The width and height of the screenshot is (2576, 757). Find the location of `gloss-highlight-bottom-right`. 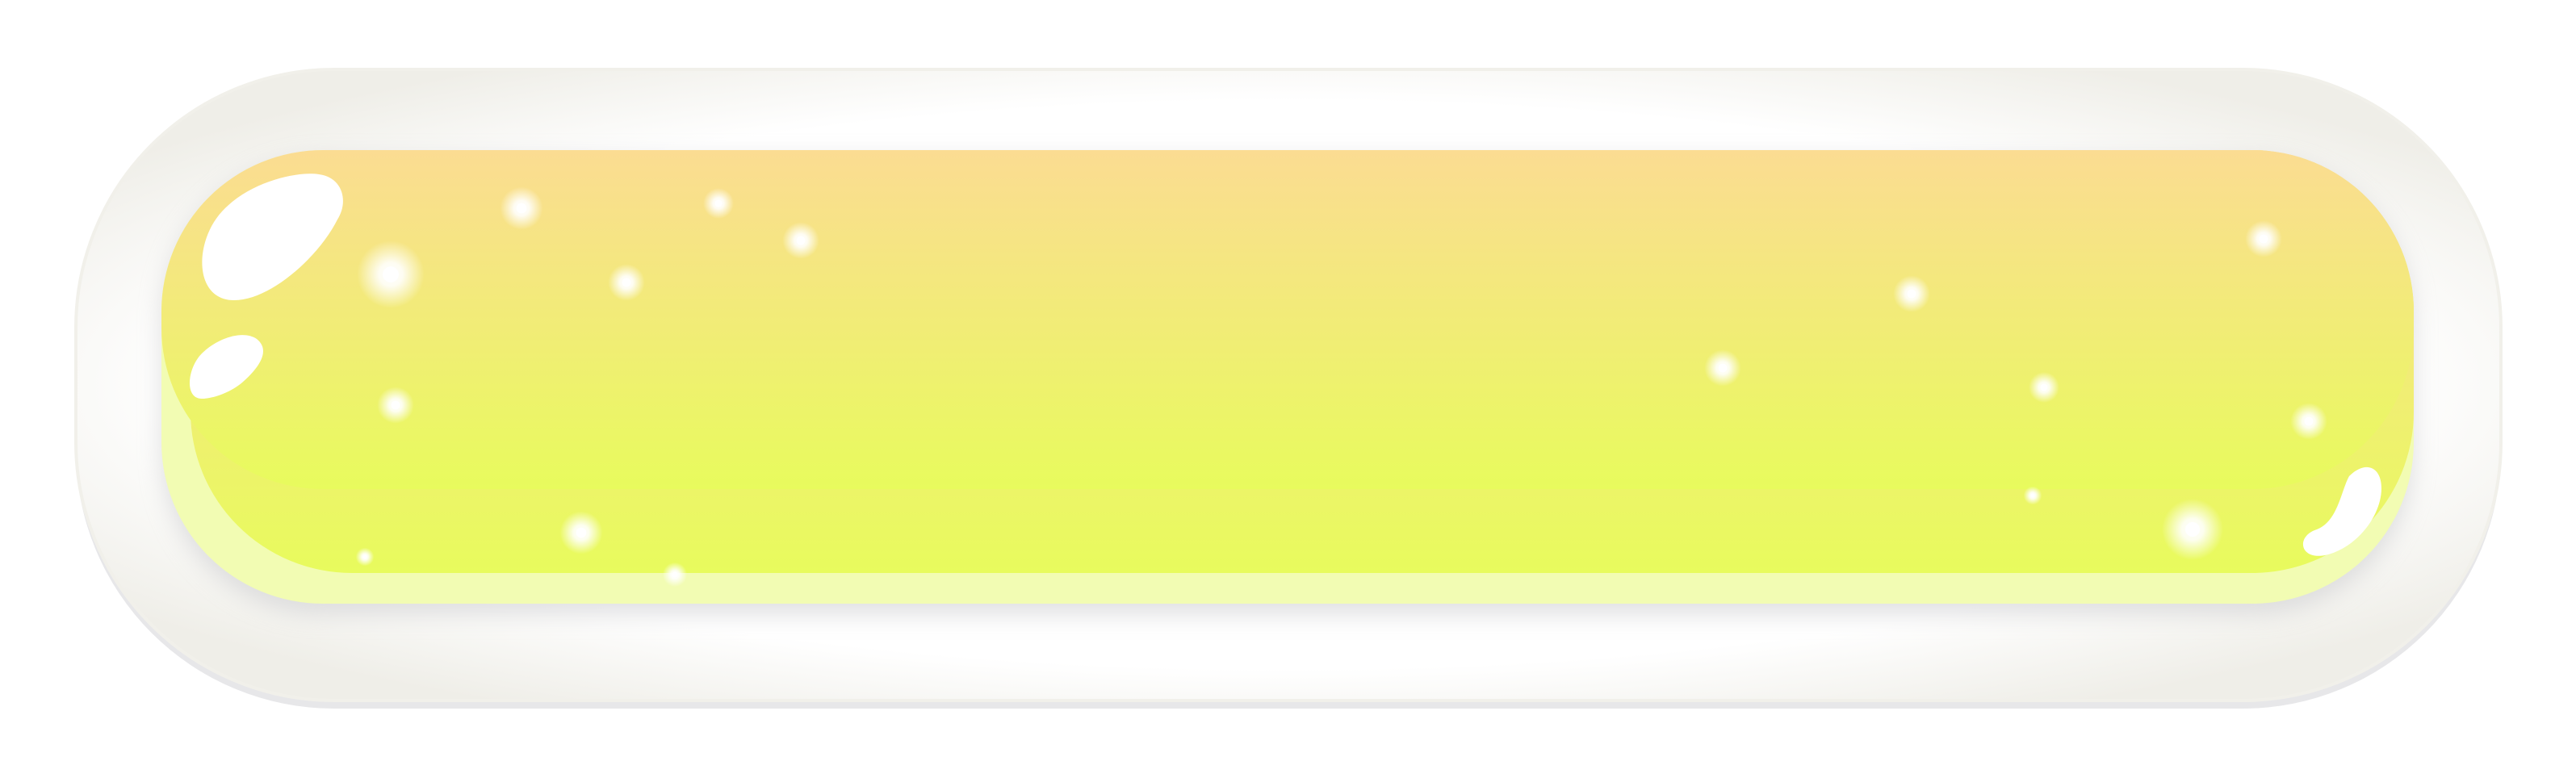

gloss-highlight-bottom-right is located at coordinates (2341, 511).